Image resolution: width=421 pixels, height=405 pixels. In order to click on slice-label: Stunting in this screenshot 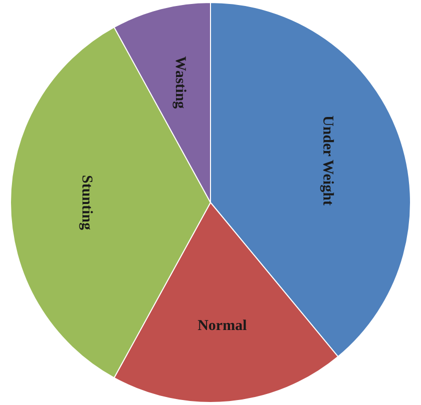, I will do `click(86, 202)`.